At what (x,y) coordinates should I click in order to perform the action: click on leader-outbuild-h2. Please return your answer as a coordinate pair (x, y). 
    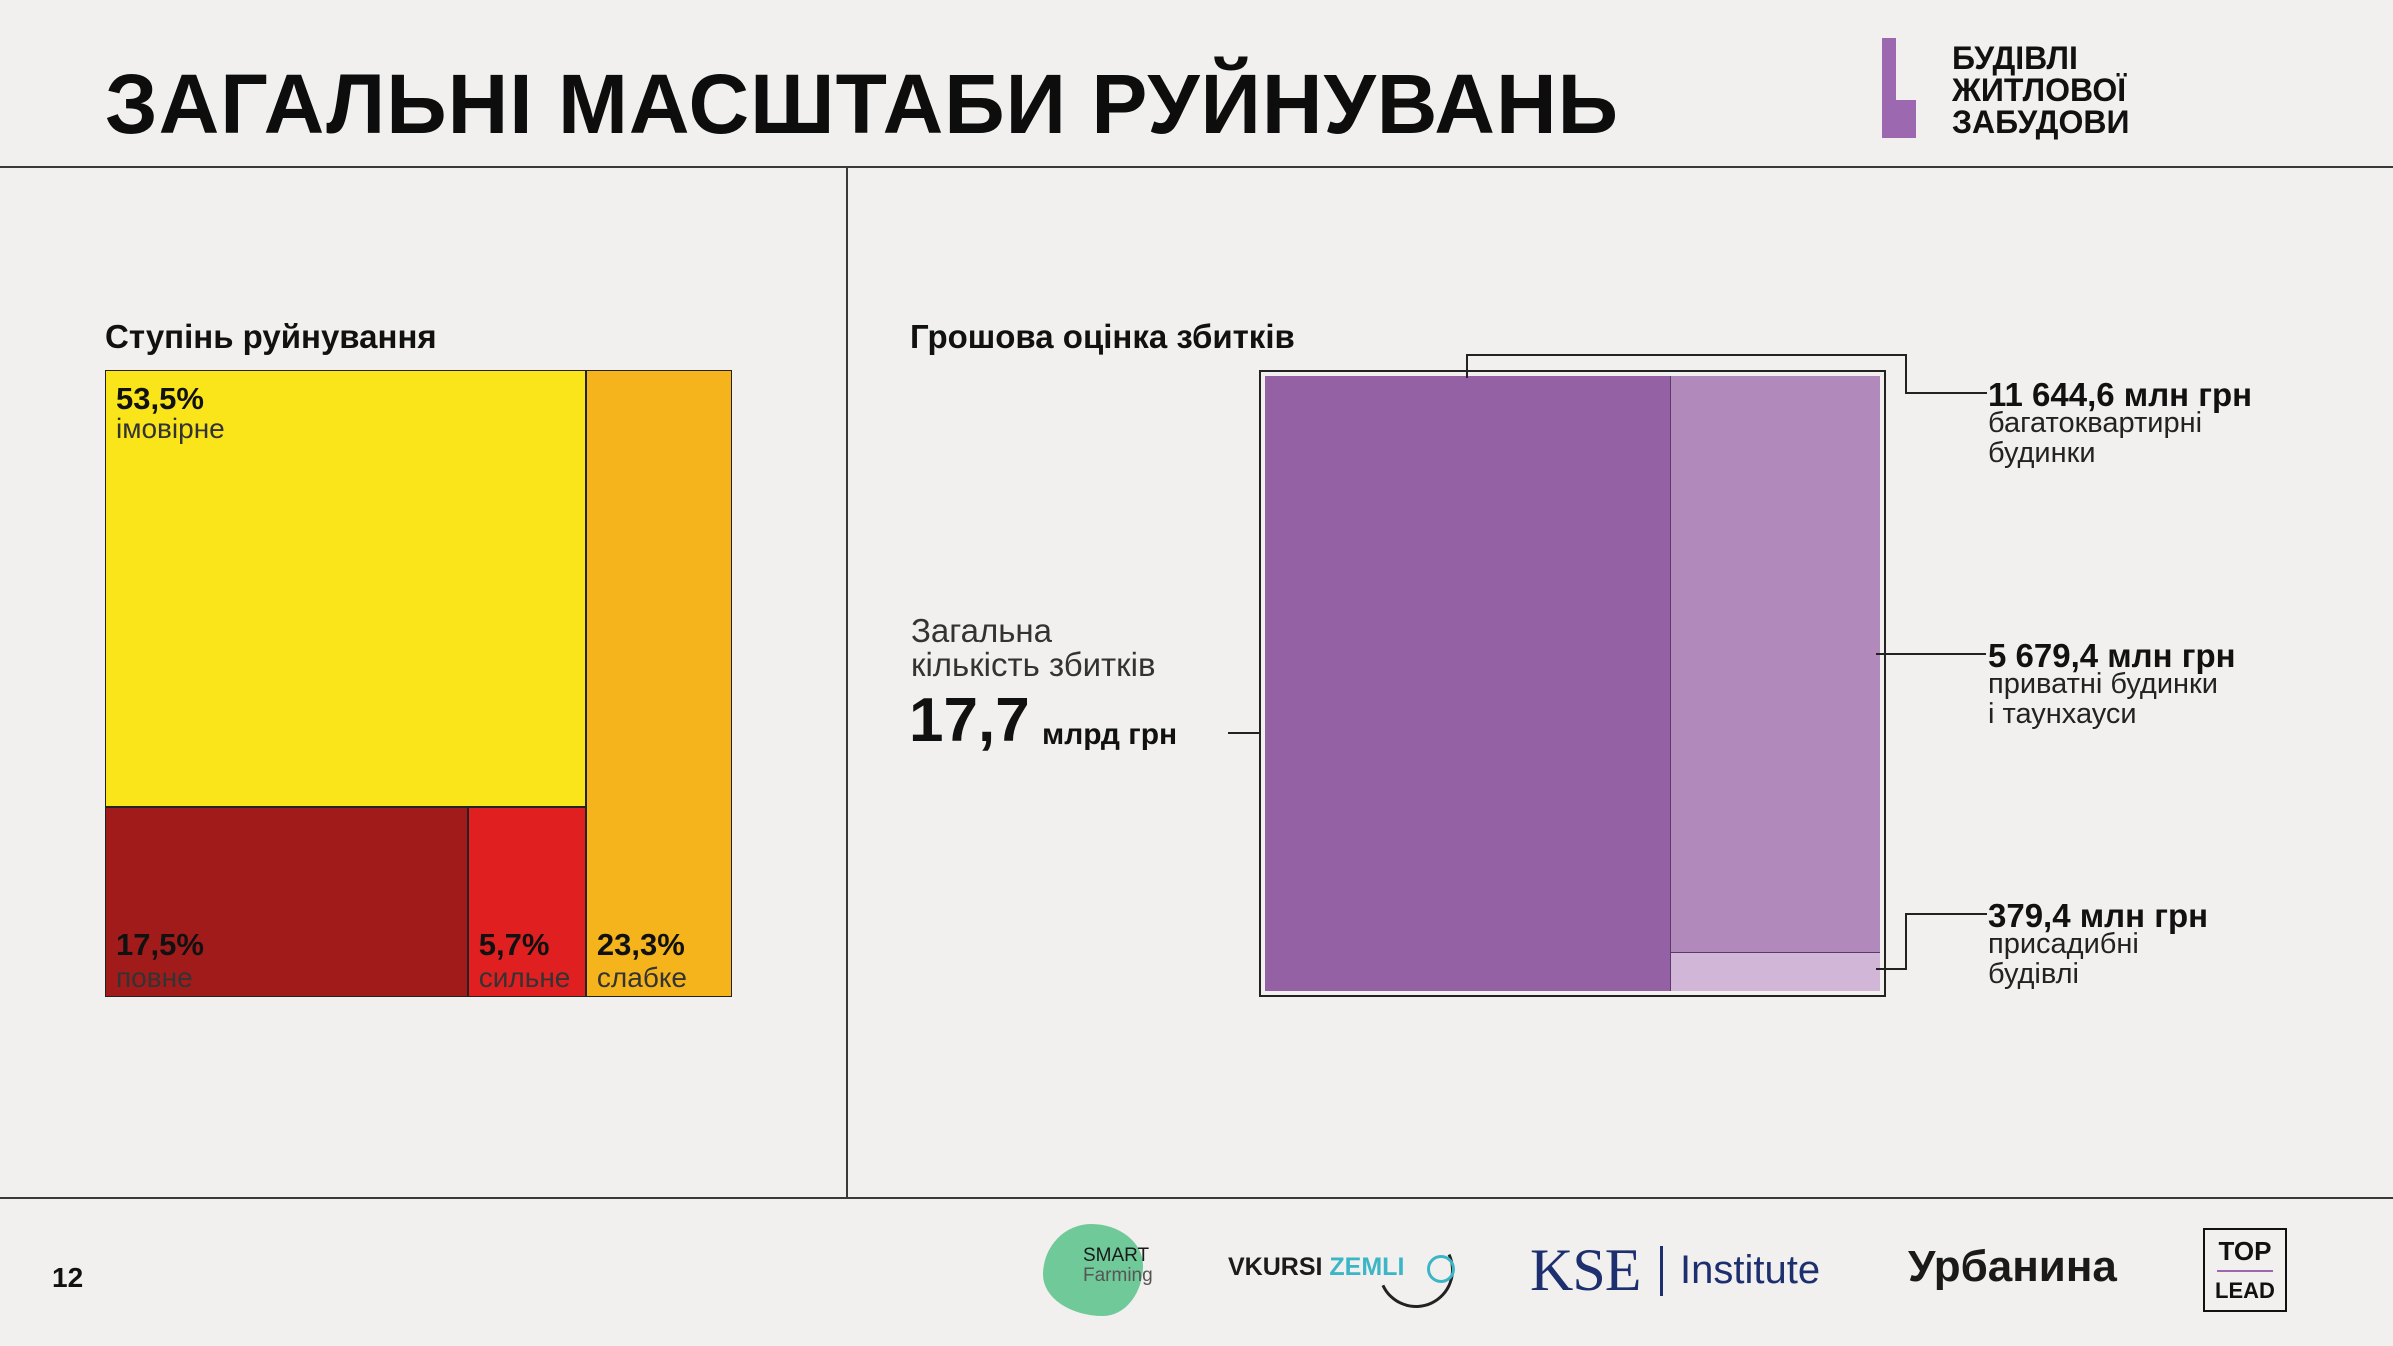
    Looking at the image, I should click on (1946, 914).